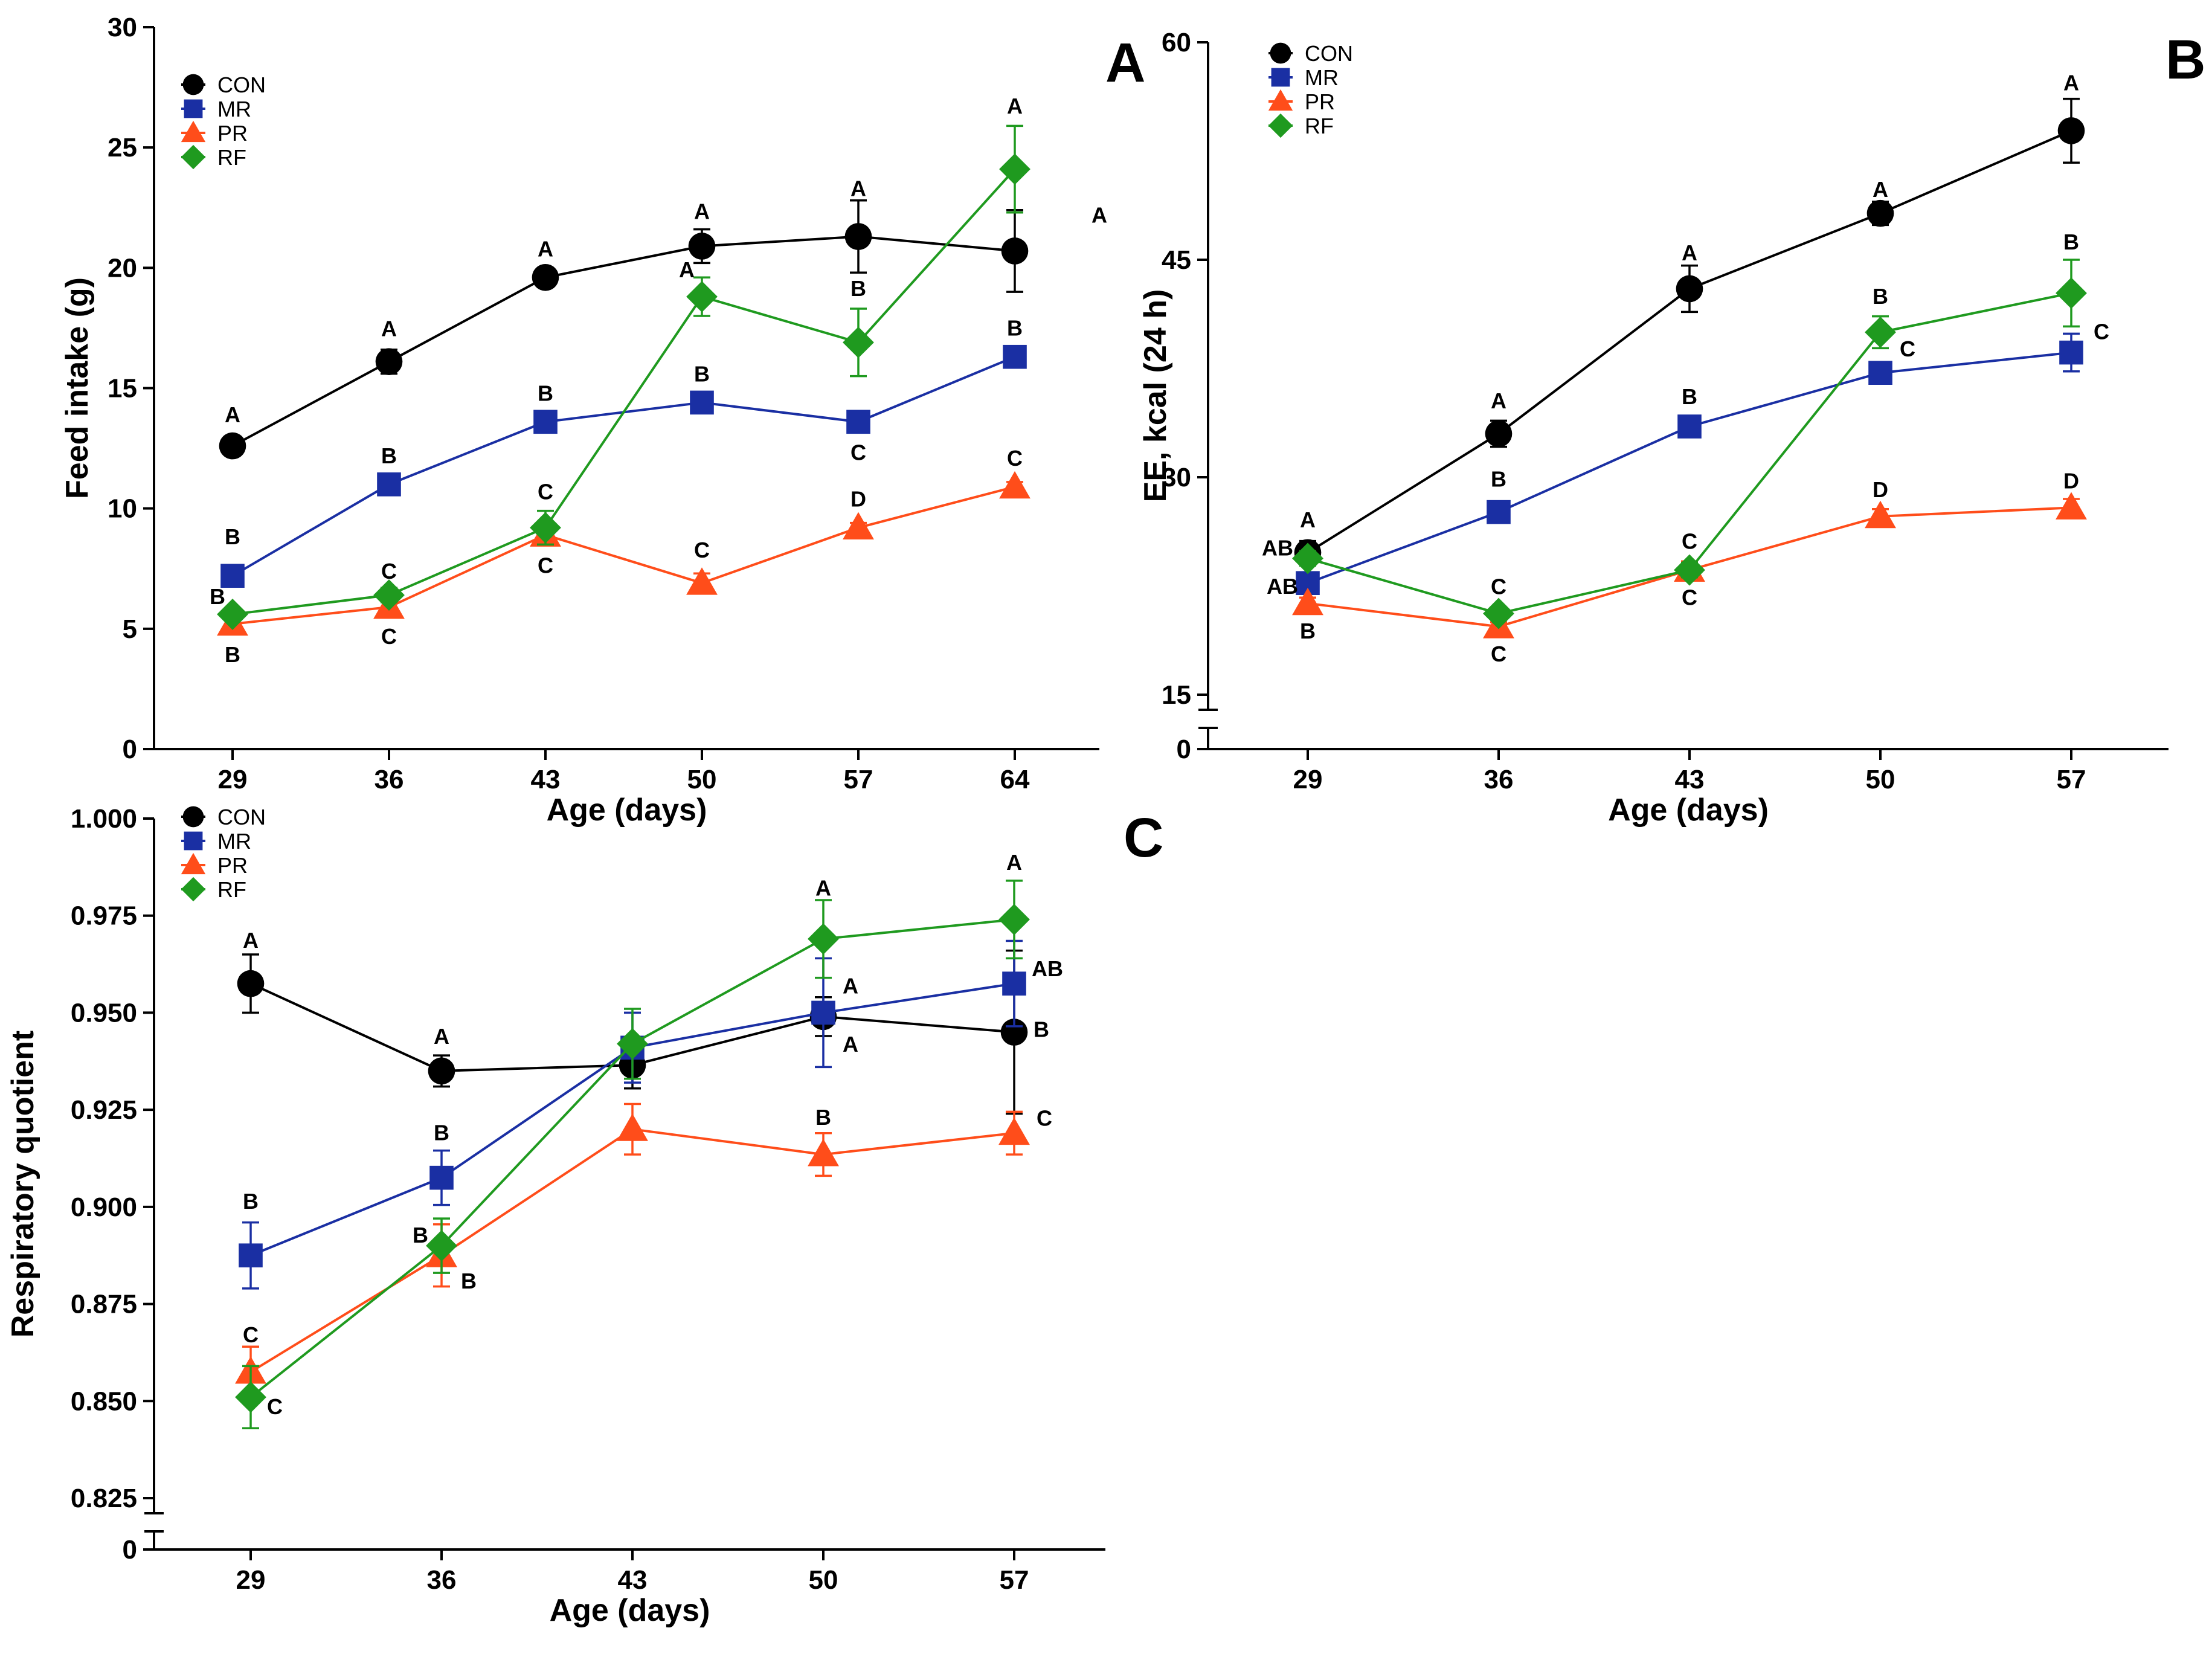 This screenshot has width=2212, height=1654. I want to click on y-tick-label: 20, so click(122, 268).